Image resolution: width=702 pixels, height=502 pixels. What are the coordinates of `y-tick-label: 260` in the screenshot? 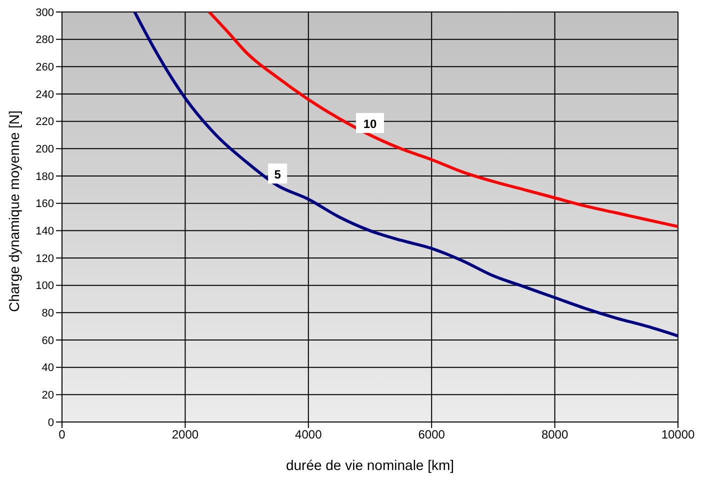 It's located at (45, 68).